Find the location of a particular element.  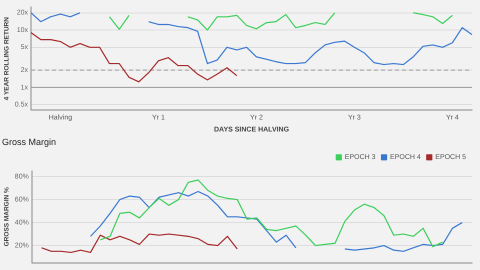

chart-title: Gross Margin is located at coordinates (29, 141).